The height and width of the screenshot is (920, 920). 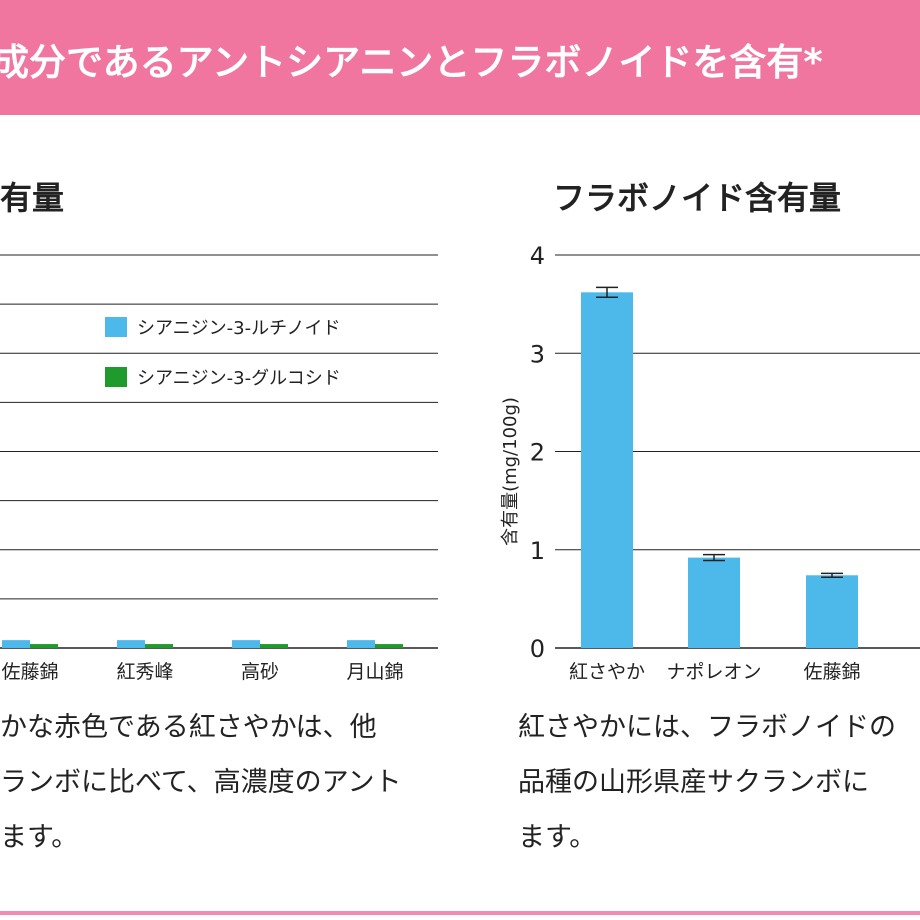 What do you see at coordinates (460, 913) in the screenshot?
I see `bottom-divider` at bounding box center [460, 913].